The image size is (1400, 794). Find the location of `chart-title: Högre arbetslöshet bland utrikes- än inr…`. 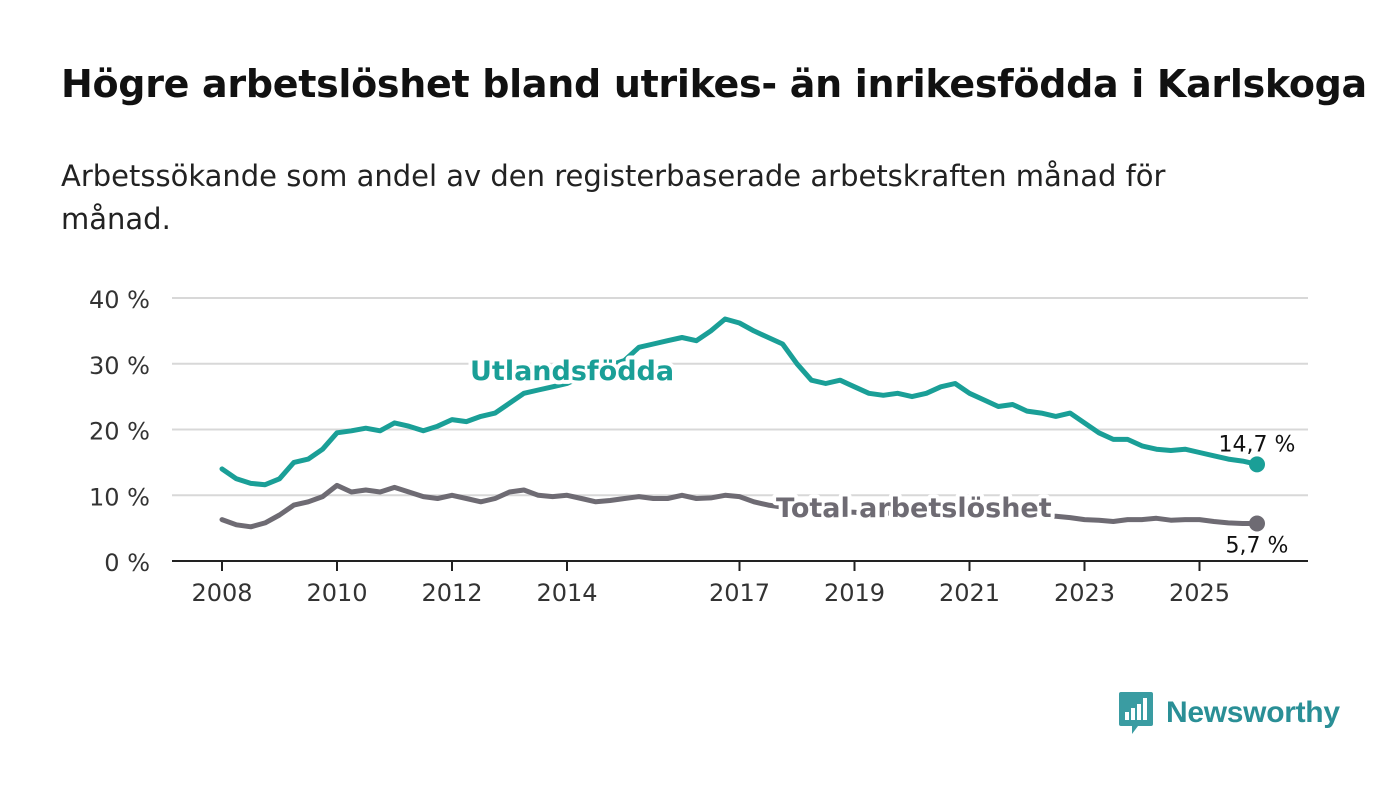

chart-title: Högre arbetslöshet bland utrikes- än inr… is located at coordinates (714, 84).